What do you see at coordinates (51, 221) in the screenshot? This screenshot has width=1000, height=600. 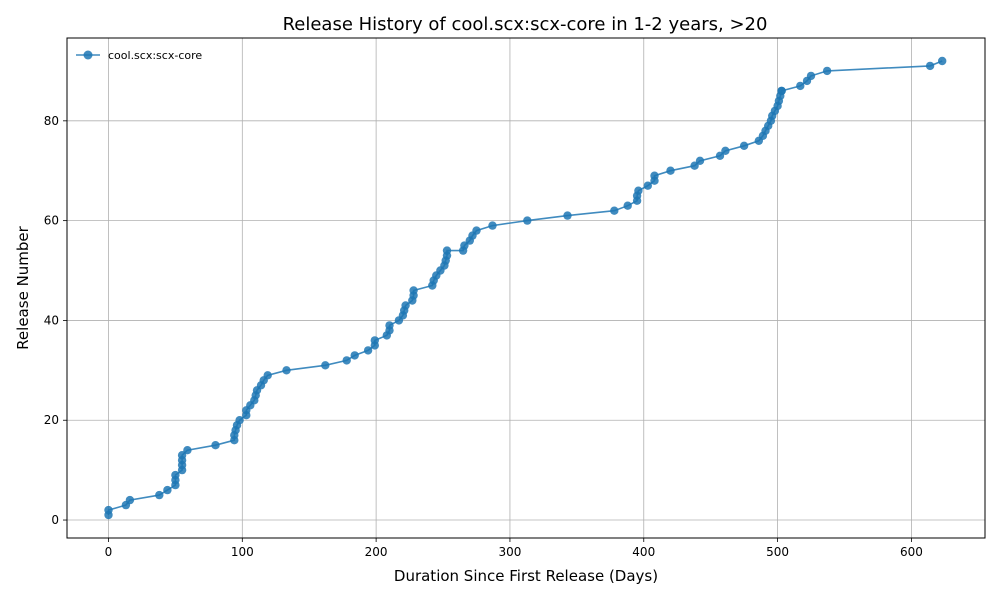 I see `y-tick-label: 60` at bounding box center [51, 221].